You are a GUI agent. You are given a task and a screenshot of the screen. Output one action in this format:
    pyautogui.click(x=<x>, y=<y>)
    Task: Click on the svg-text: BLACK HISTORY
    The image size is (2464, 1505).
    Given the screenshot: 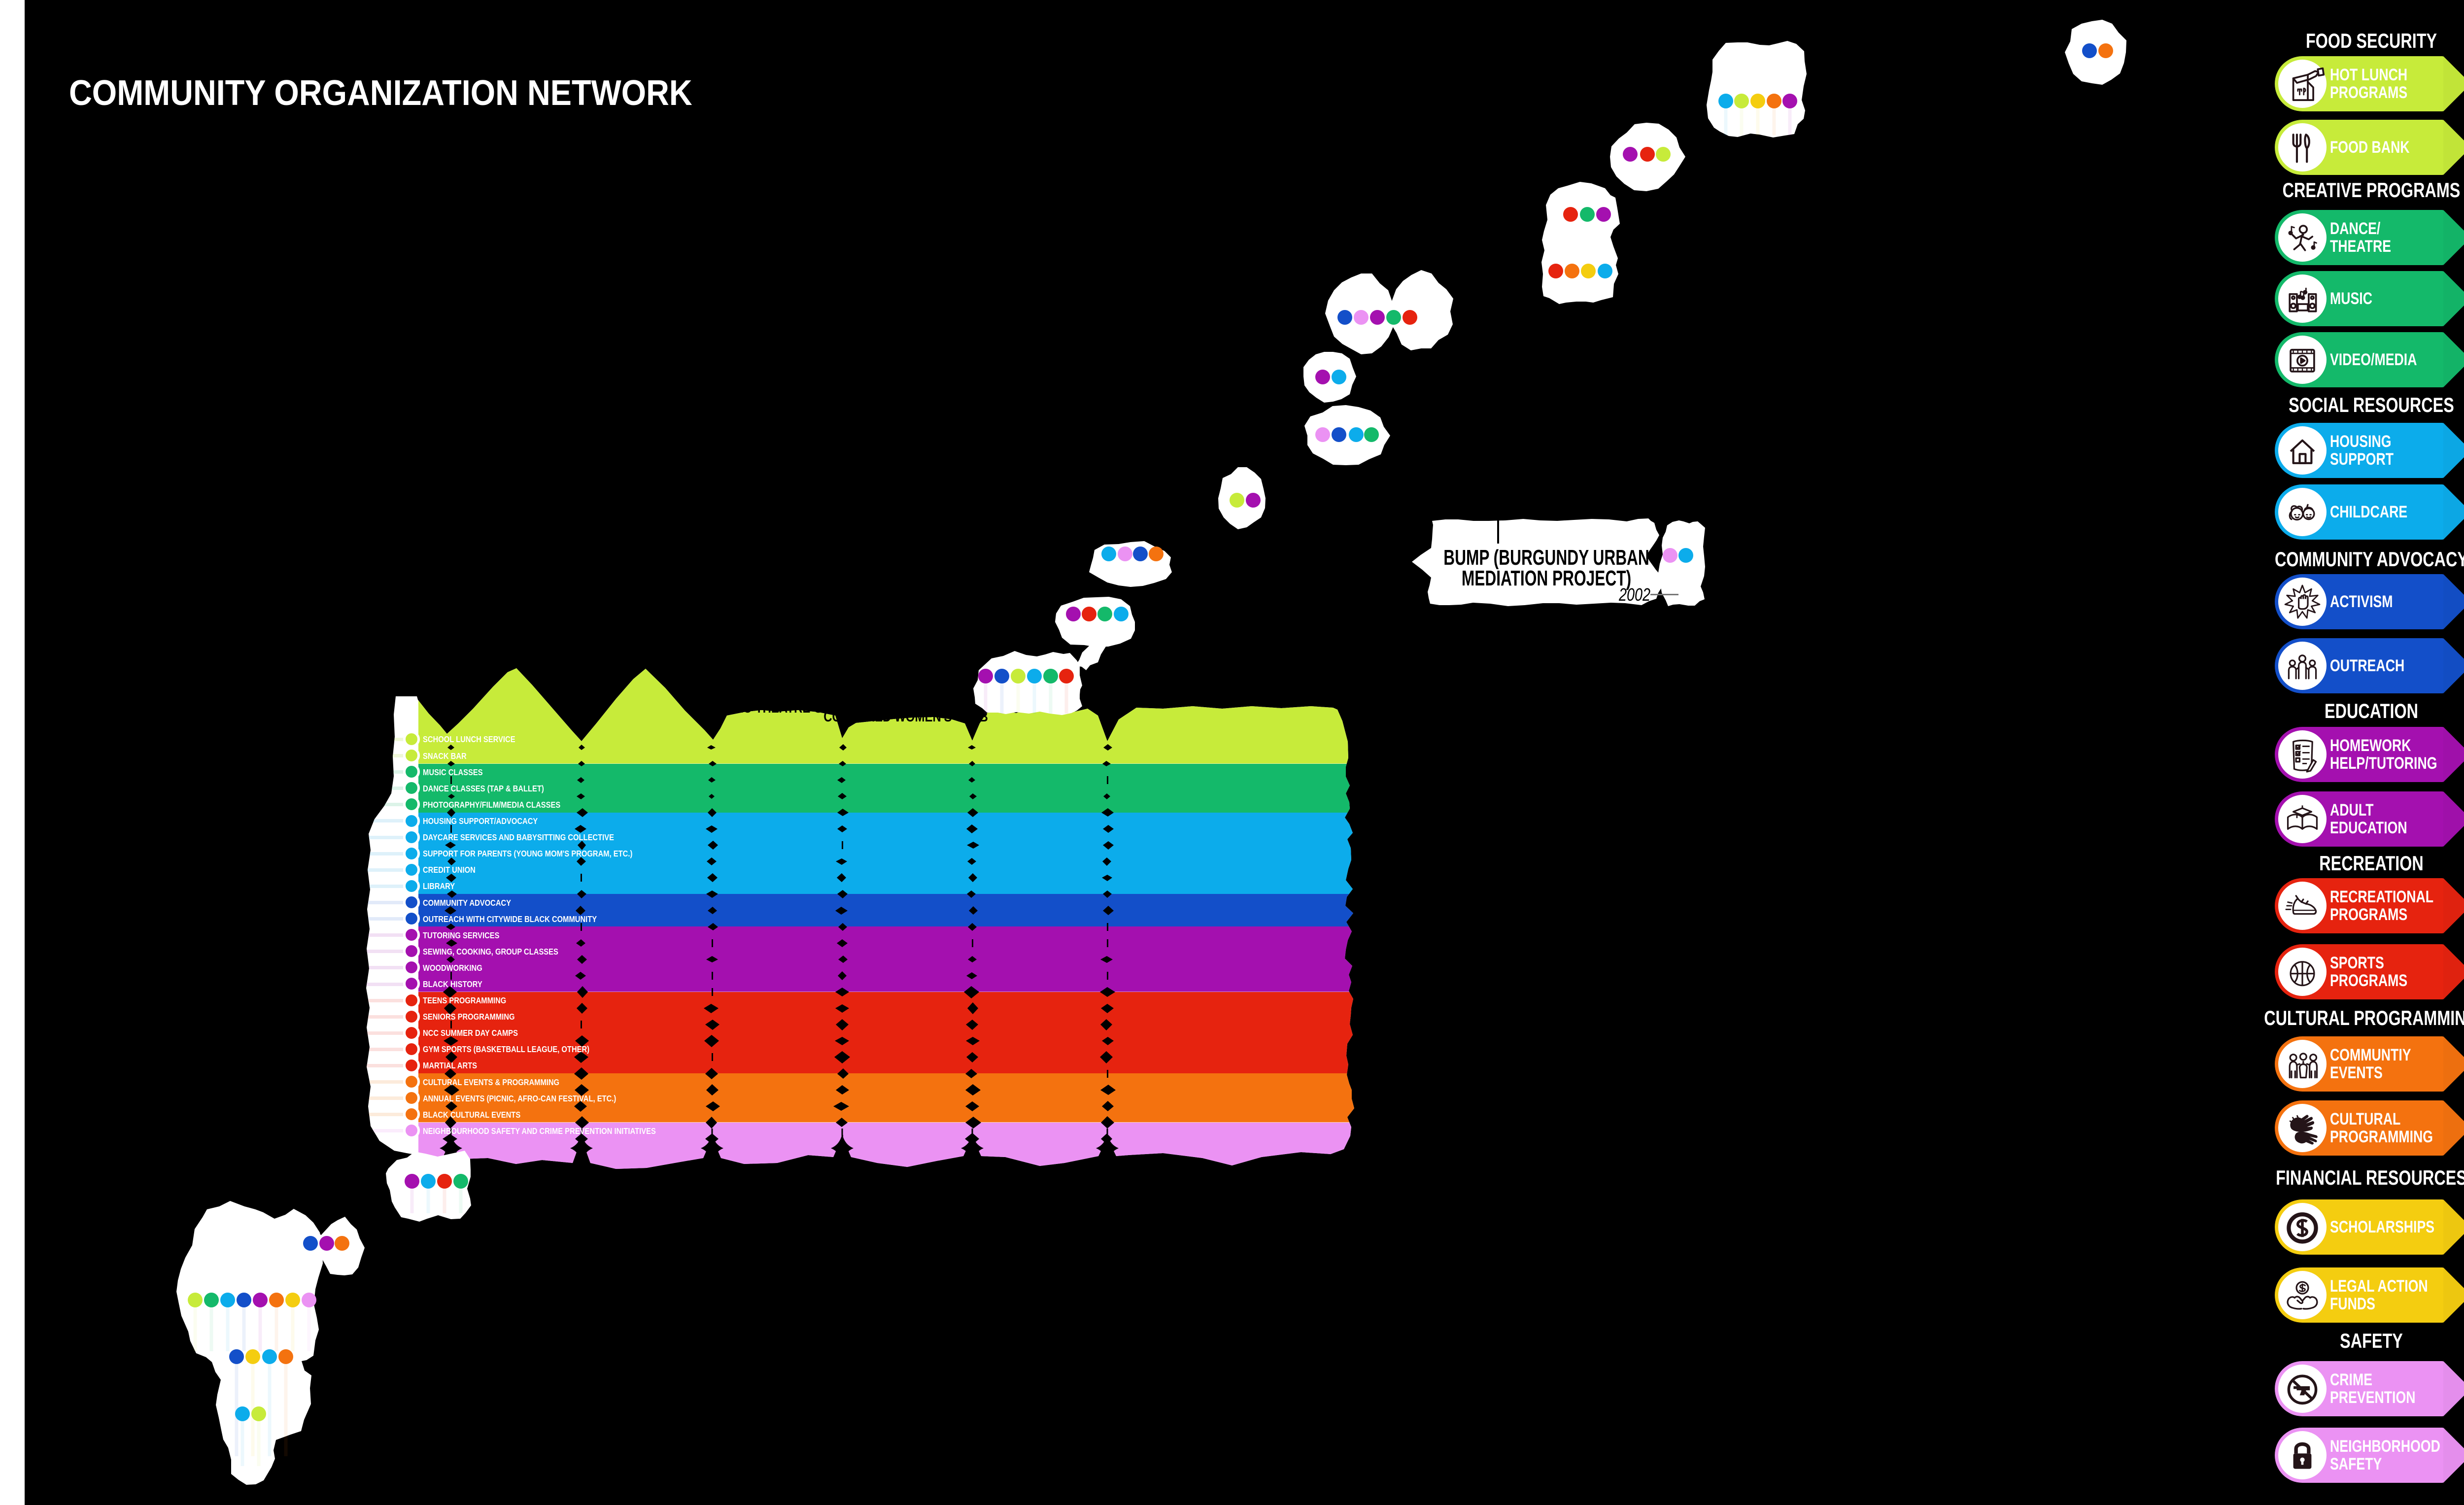 What is the action you would take?
    pyautogui.click(x=452, y=984)
    